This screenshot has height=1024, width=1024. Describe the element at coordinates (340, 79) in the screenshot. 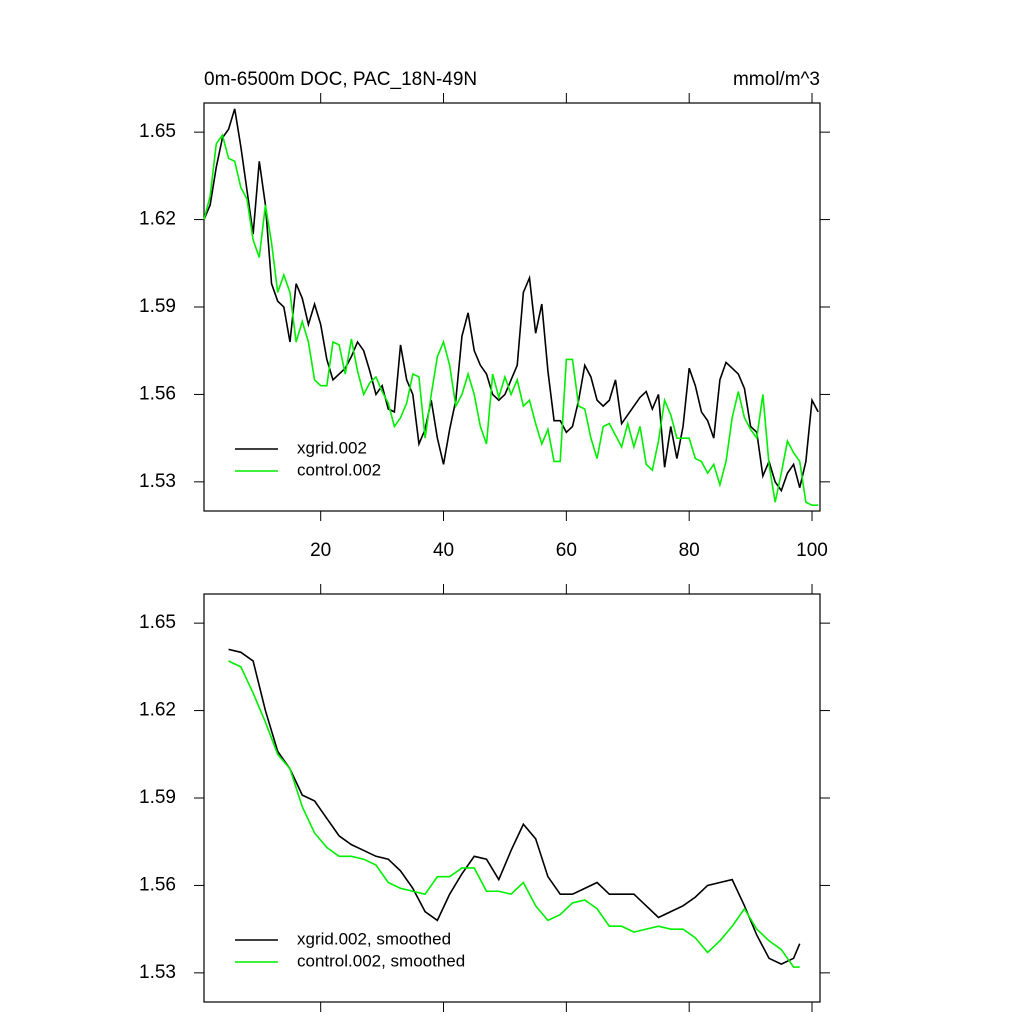

I see `chart-title: 0m-6500m DOC, PAC_18N-49N` at that location.